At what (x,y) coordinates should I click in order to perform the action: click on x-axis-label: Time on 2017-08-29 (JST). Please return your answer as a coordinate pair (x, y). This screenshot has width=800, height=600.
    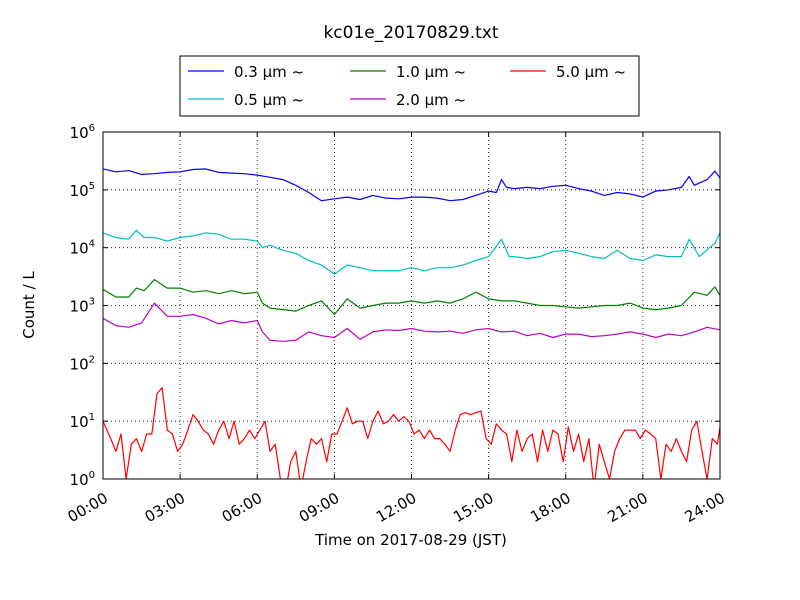
    Looking at the image, I should click on (410, 540).